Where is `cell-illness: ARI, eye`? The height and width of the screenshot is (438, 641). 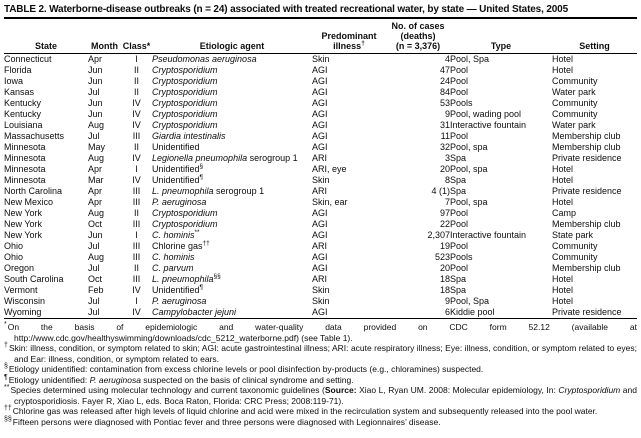
cell-illness: ARI, eye is located at coordinates (329, 169).